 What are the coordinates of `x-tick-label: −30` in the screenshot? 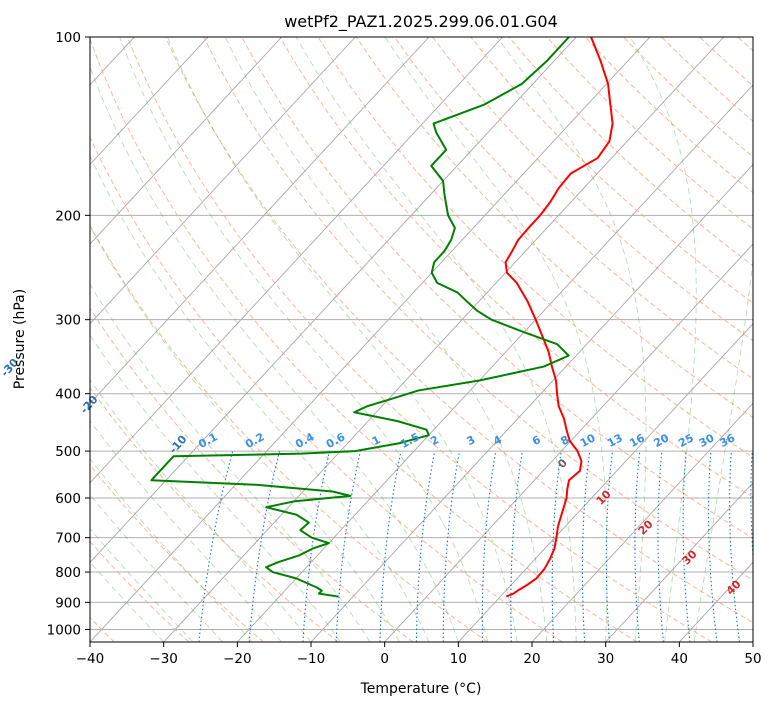 It's located at (163, 659).